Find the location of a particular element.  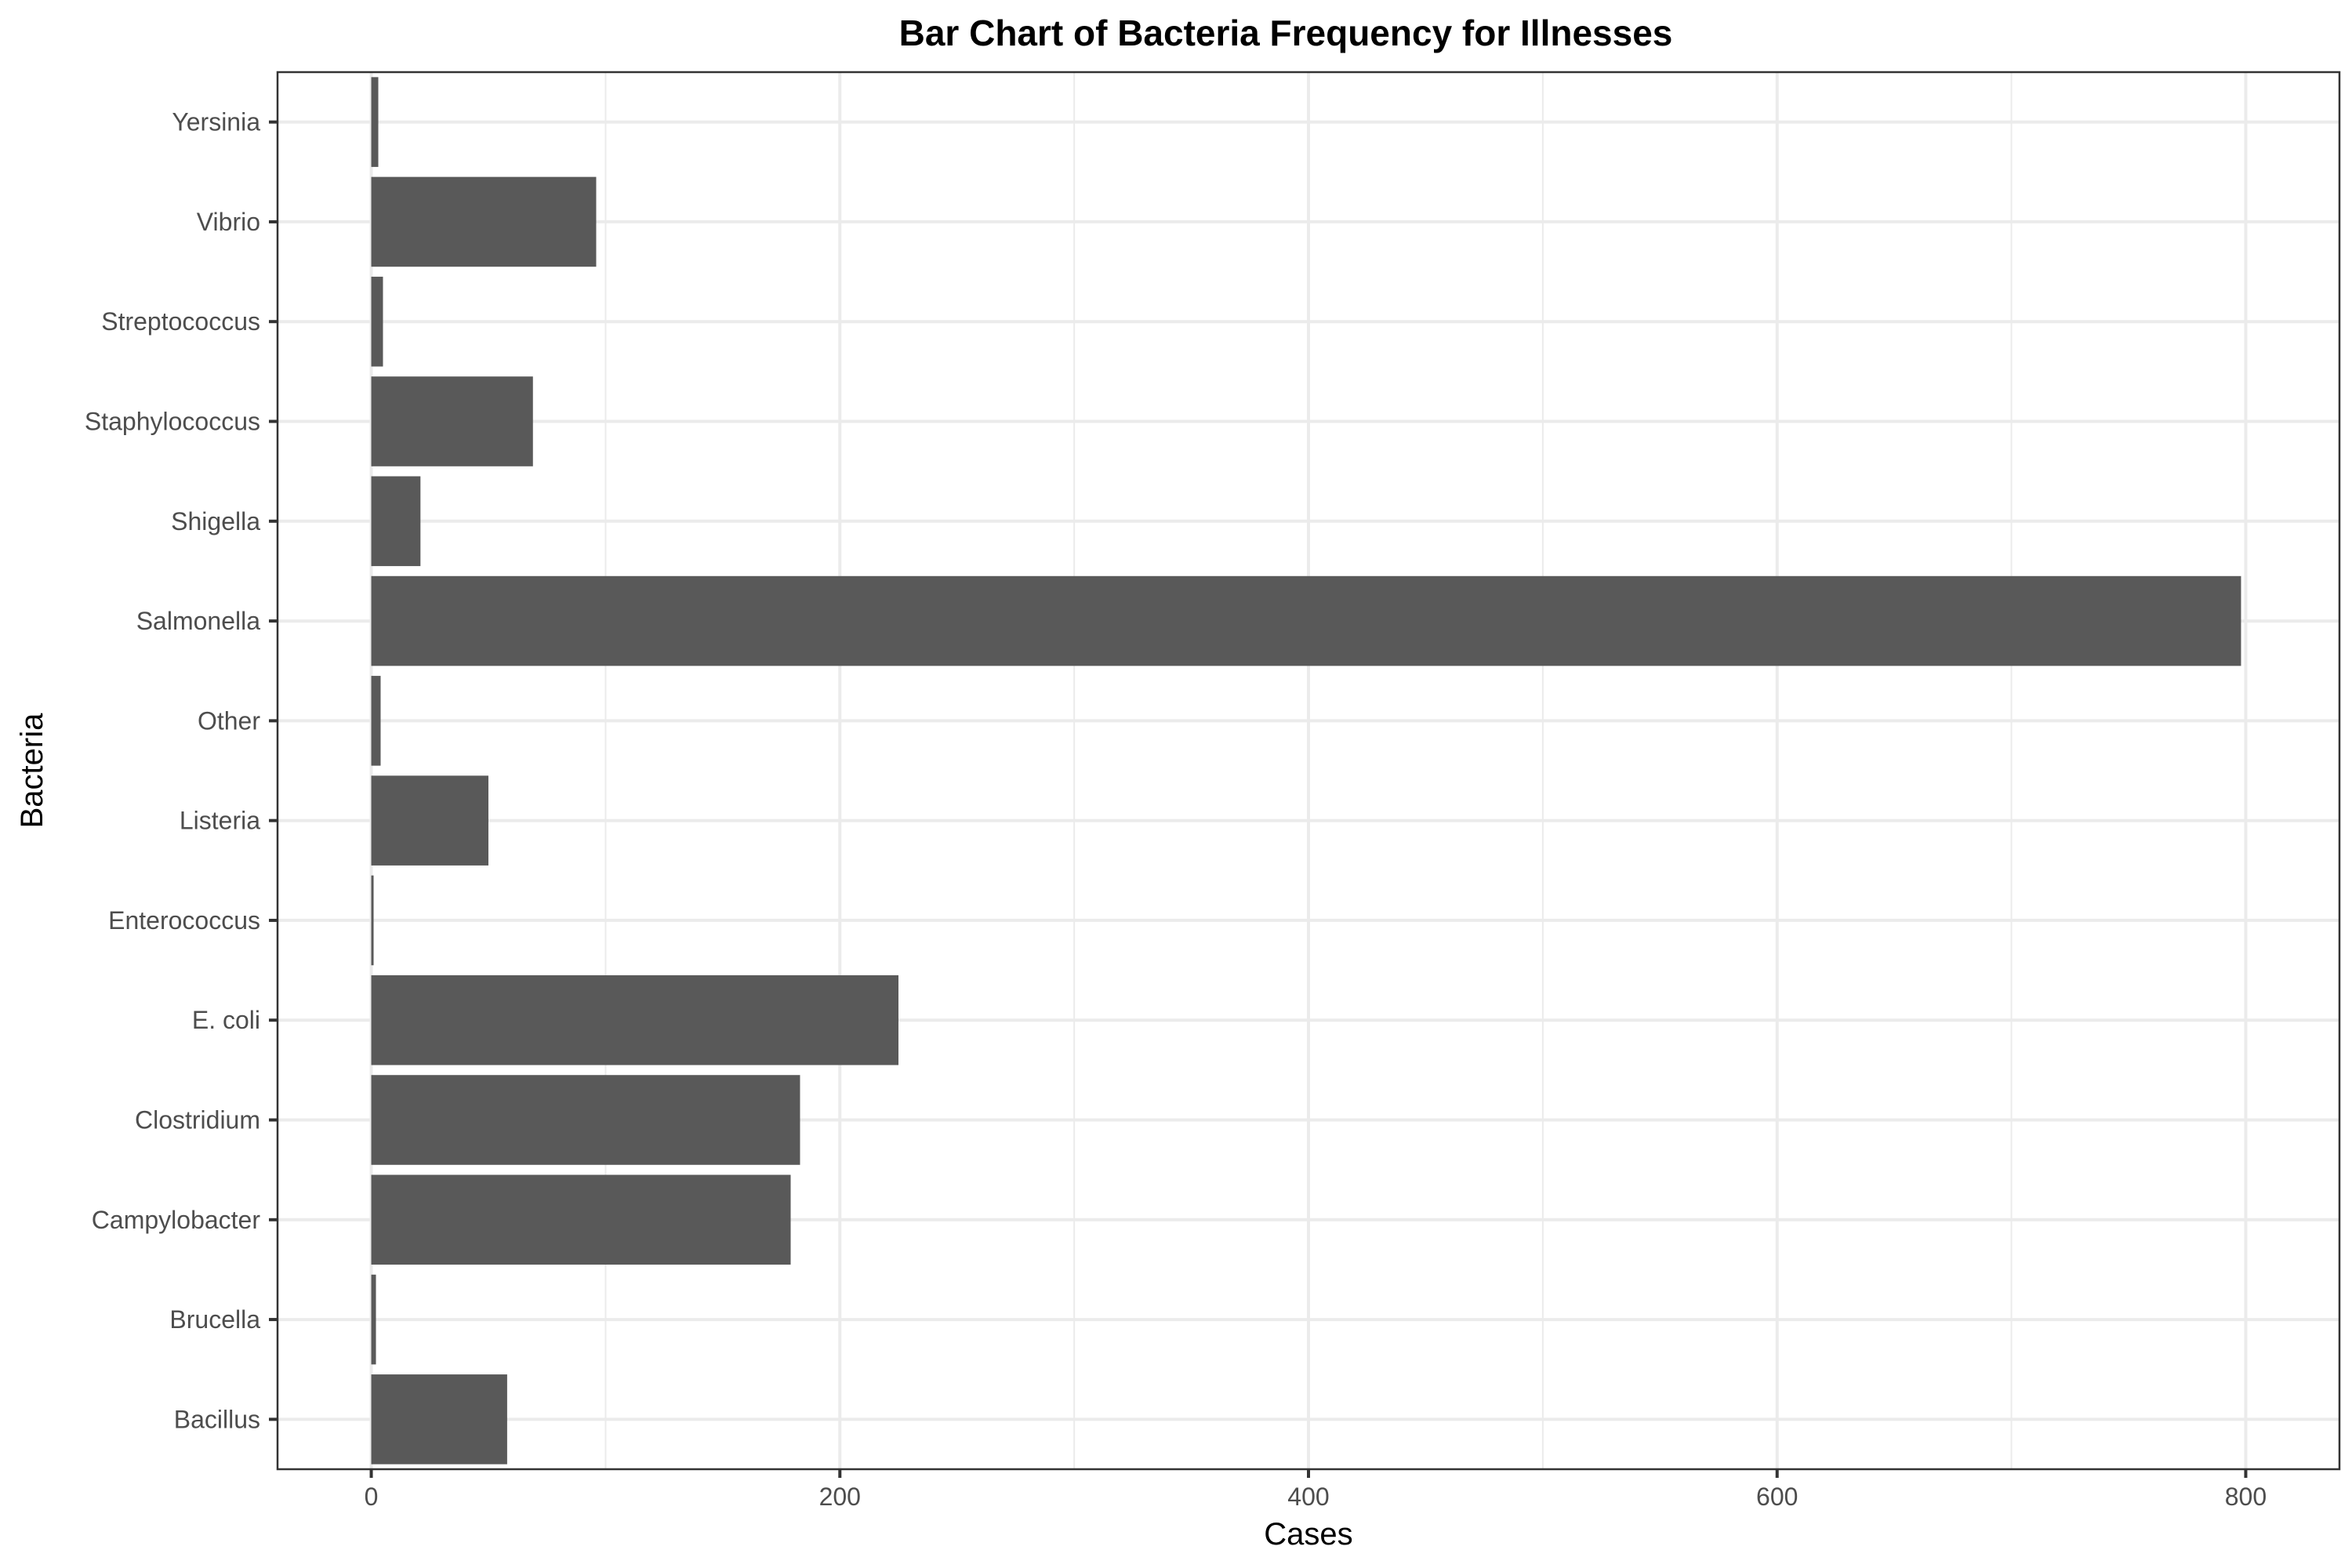

y-tick-label: Other is located at coordinates (229, 720).